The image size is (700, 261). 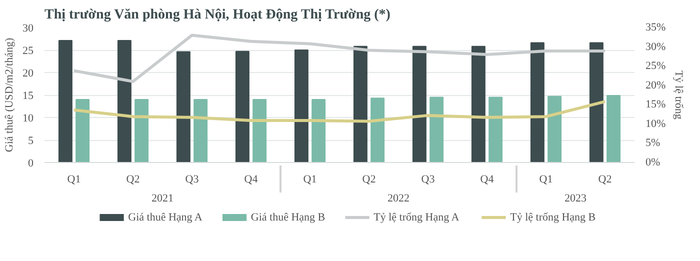 What do you see at coordinates (28, 51) in the screenshot?
I see `y-tick-label: 25` at bounding box center [28, 51].